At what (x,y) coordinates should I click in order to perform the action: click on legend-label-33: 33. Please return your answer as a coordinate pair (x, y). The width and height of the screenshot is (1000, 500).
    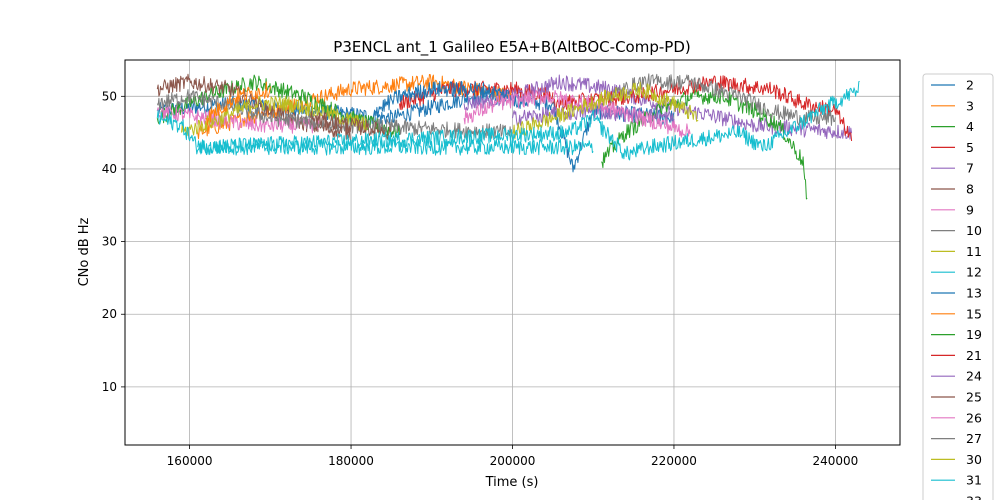
    Looking at the image, I should click on (974, 497).